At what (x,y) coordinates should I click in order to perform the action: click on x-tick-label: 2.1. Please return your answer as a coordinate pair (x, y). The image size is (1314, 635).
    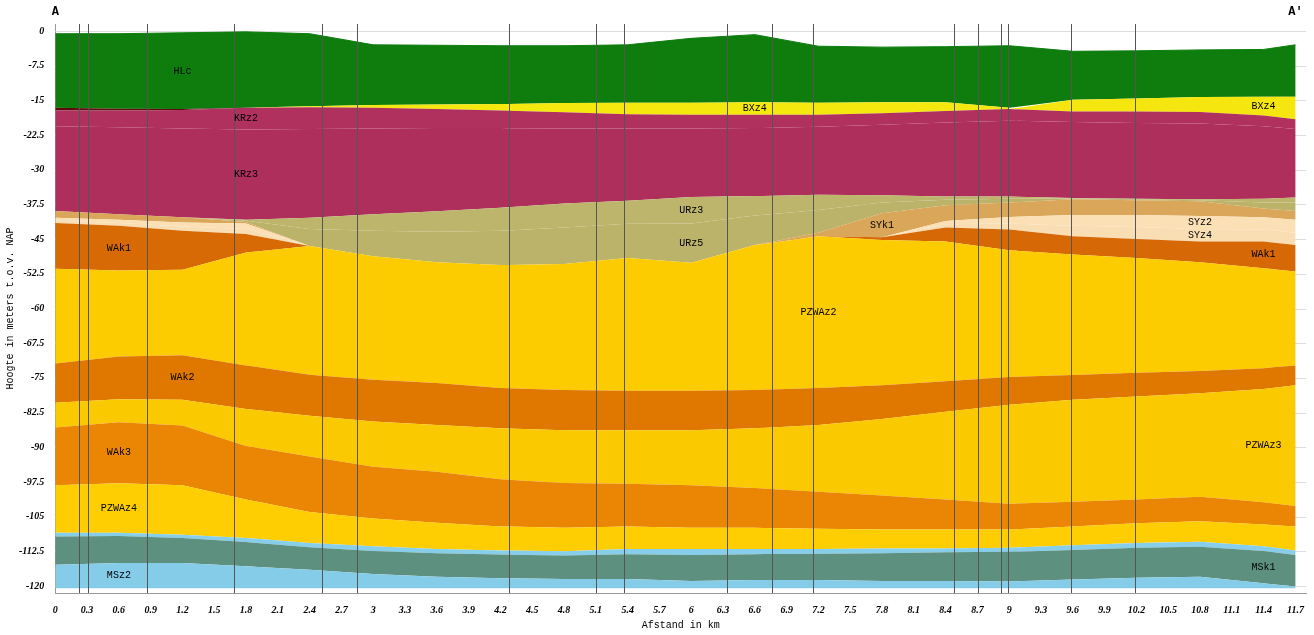
    Looking at the image, I should click on (277, 609).